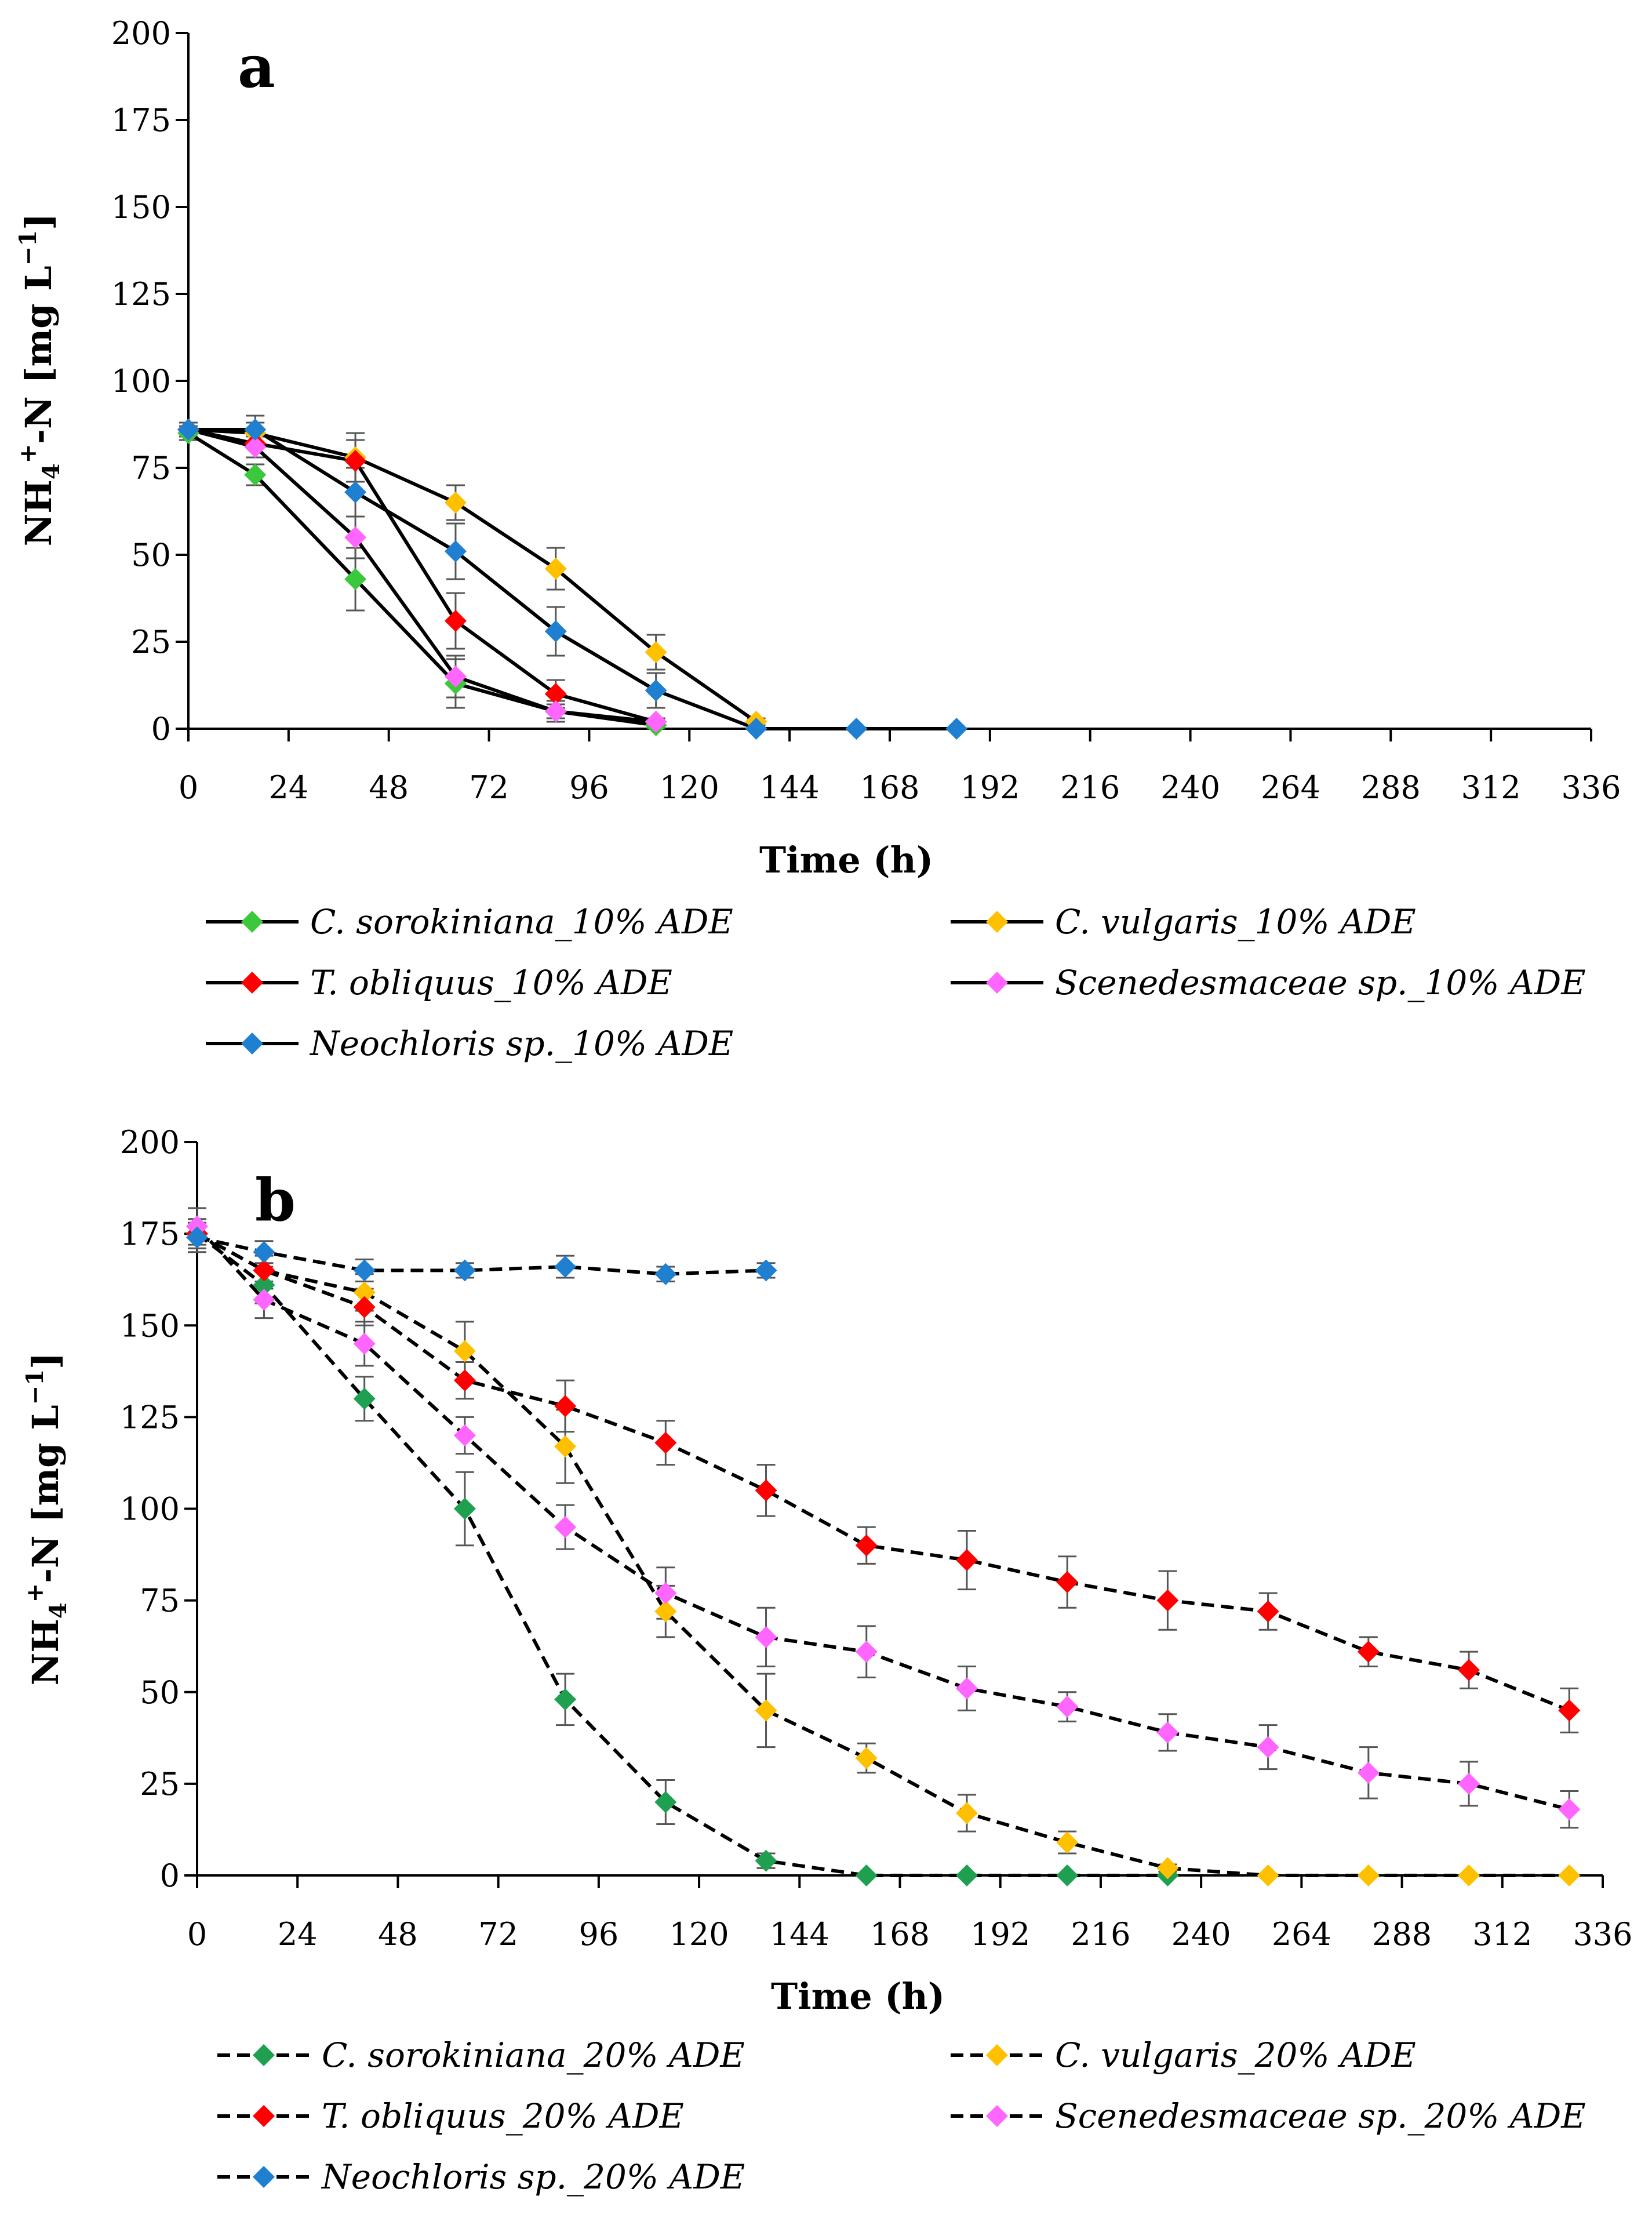  I want to click on pa-x-tick-label: 0, so click(188, 788).